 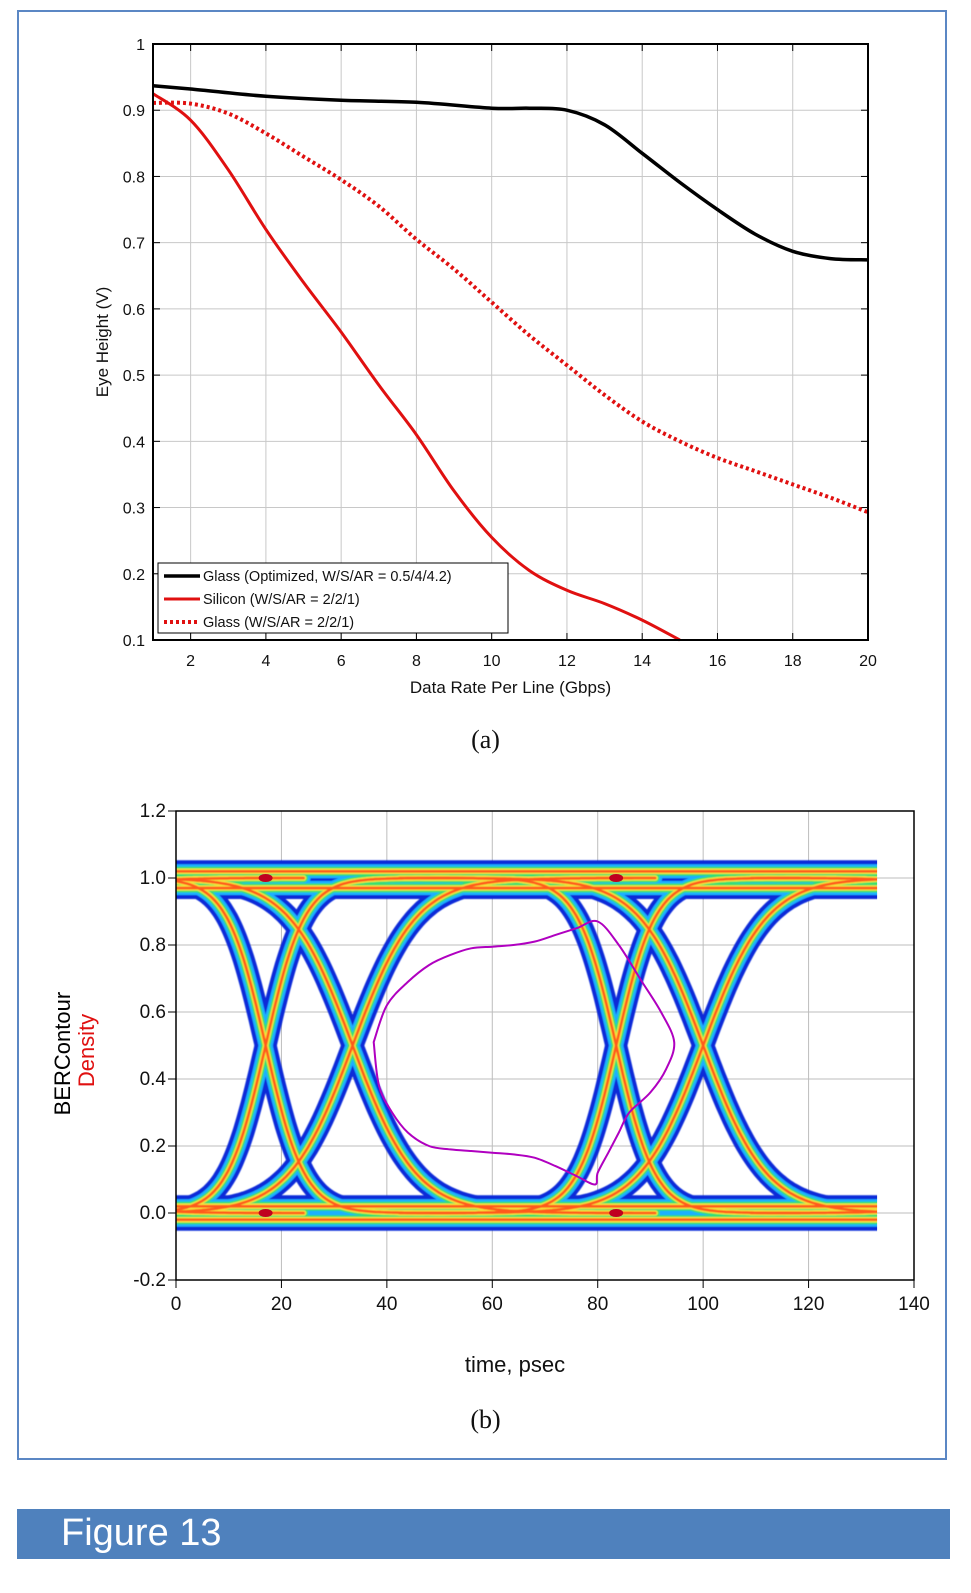 I want to click on x-tick-label: 12, so click(x=567, y=661).